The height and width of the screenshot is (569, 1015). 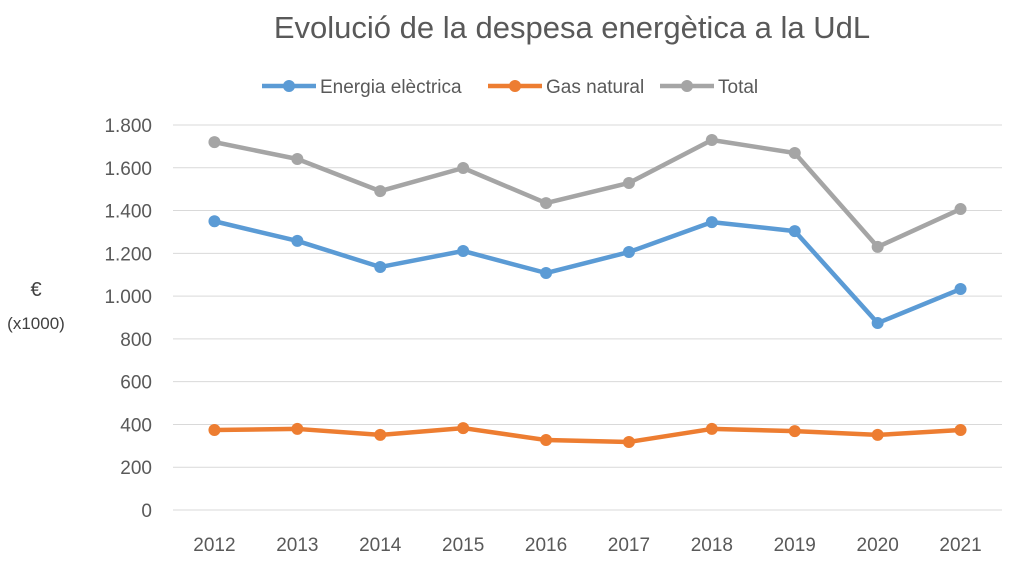 What do you see at coordinates (146, 511) in the screenshot?
I see `y-tick-label: 0` at bounding box center [146, 511].